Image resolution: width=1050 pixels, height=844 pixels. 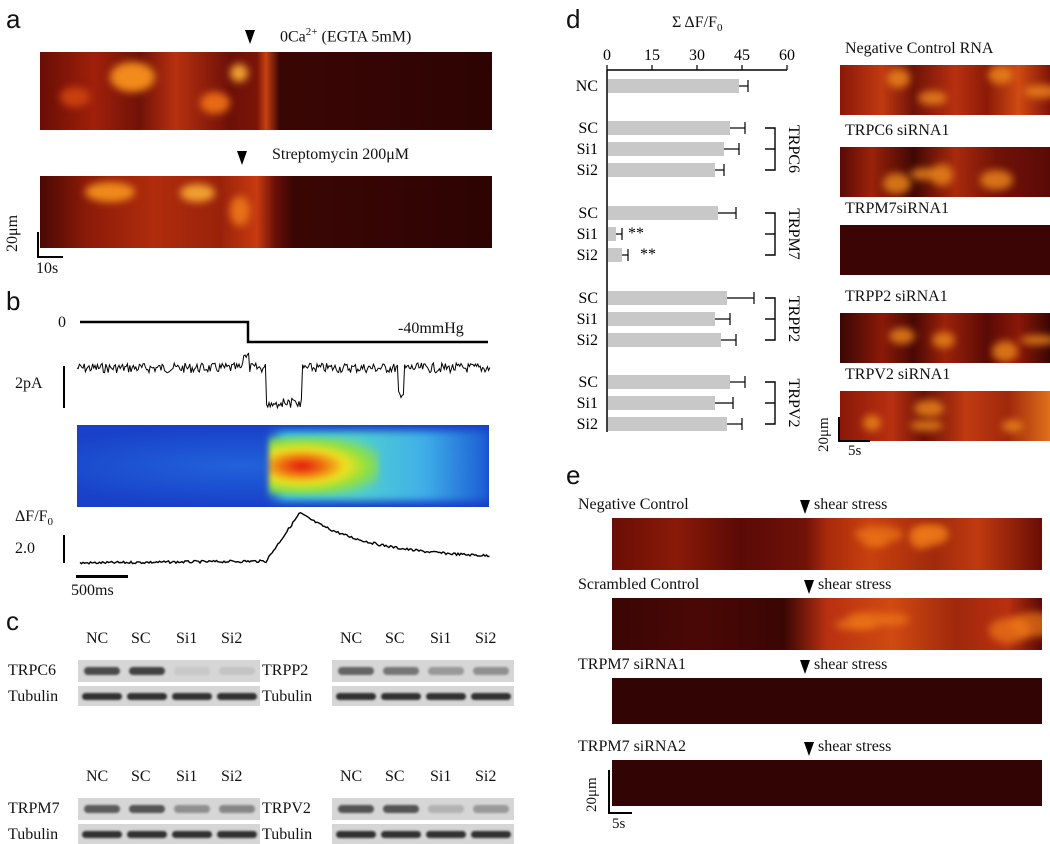 What do you see at coordinates (13, 301) in the screenshot?
I see `panel-b-letter: b` at bounding box center [13, 301].